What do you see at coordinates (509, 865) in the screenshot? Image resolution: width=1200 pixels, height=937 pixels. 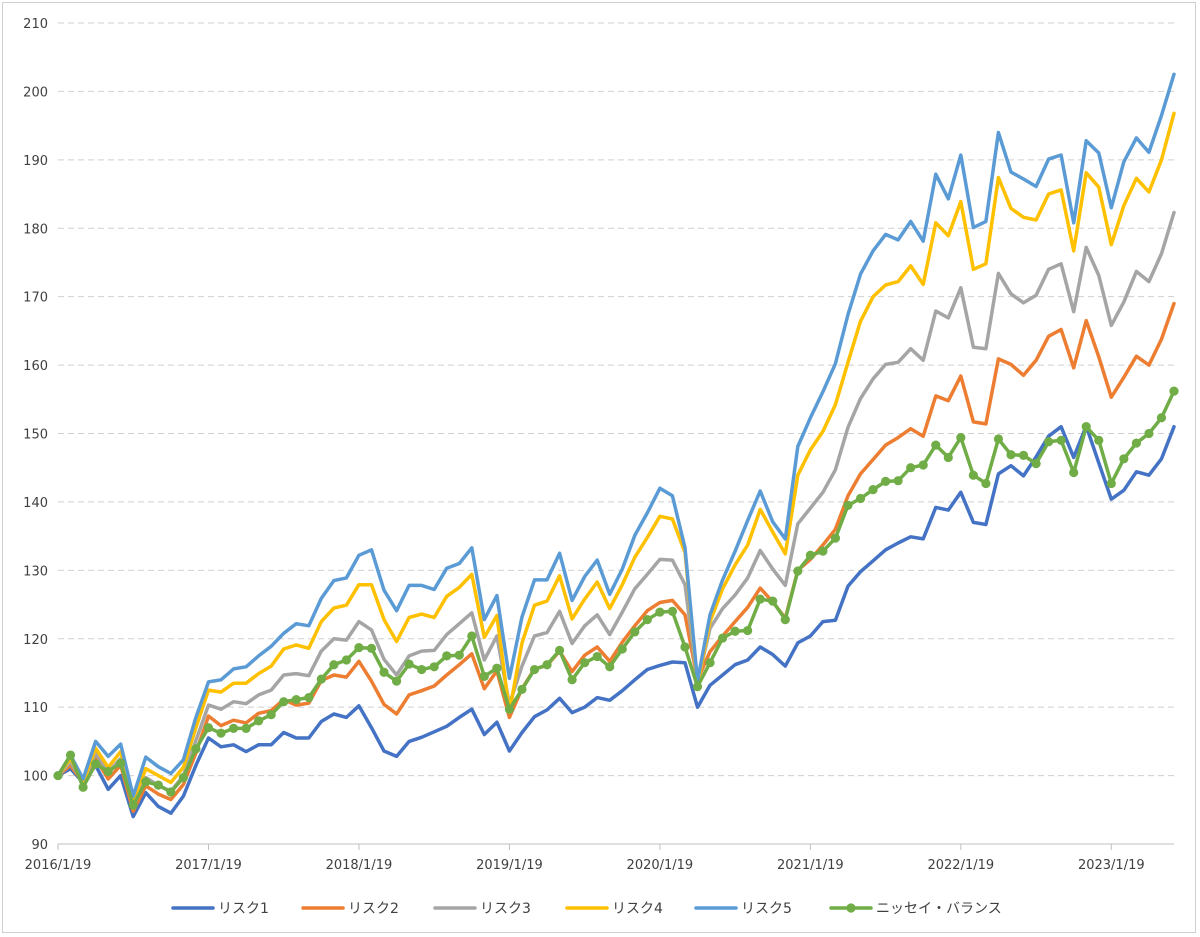 I see `x-tick-label: 2019/1/19` at bounding box center [509, 865].